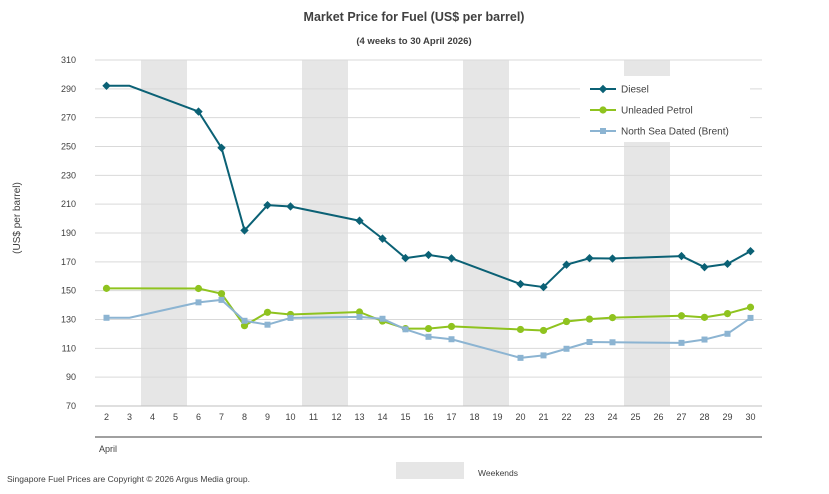 This screenshot has height=494, width=829. What do you see at coordinates (520, 417) in the screenshot?
I see `x-tick-label: 20` at bounding box center [520, 417].